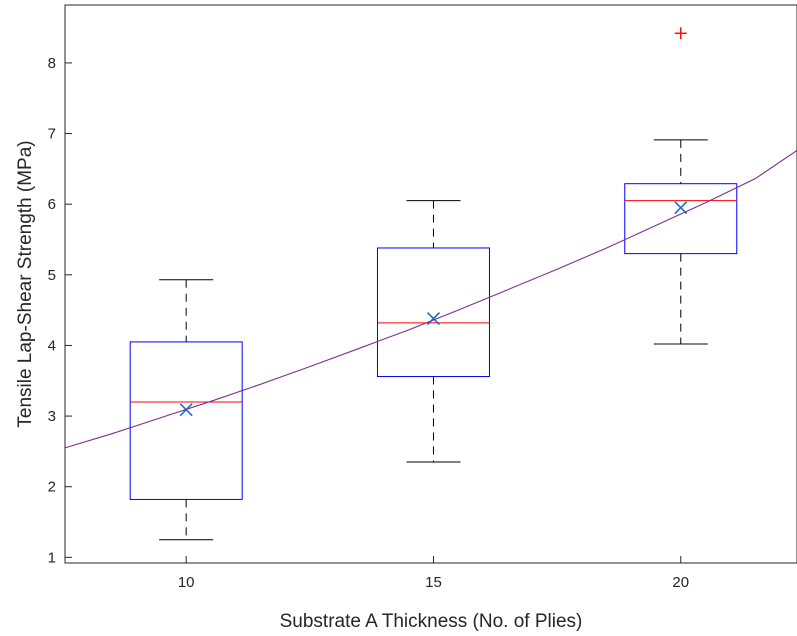 The width and height of the screenshot is (797, 636). Describe the element at coordinates (52, 134) in the screenshot. I see `y-tick-label: 7` at that location.